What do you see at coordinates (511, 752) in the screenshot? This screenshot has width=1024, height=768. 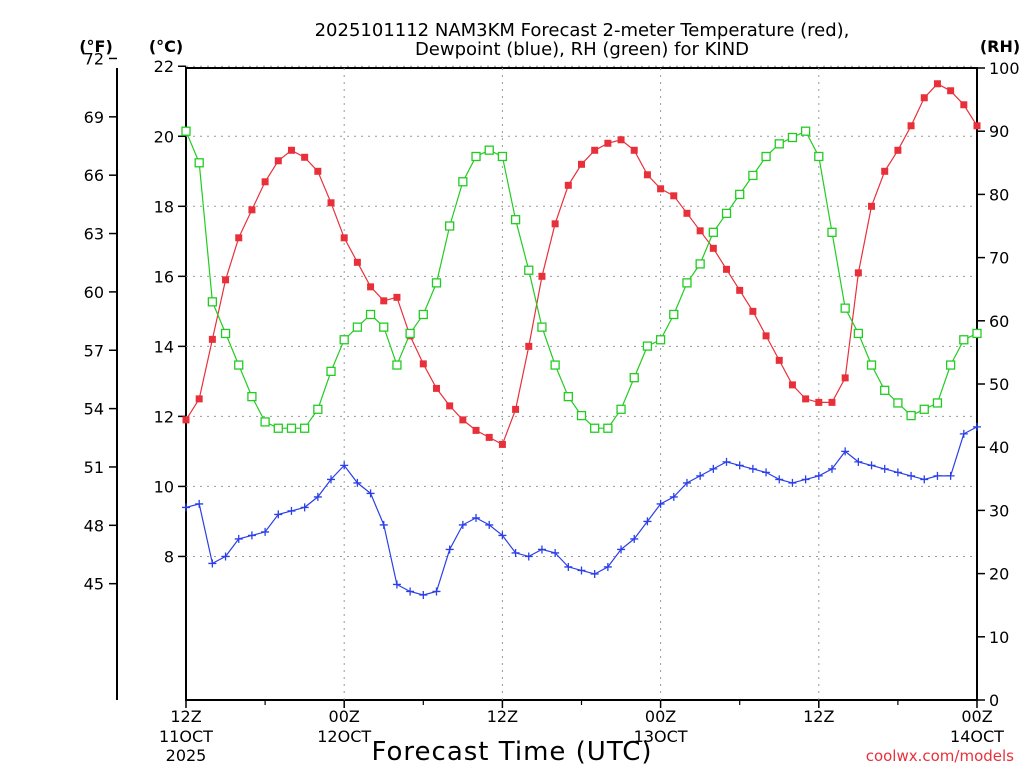 I see `x-axis-label: Forecast Time (UTC)` at bounding box center [511, 752].